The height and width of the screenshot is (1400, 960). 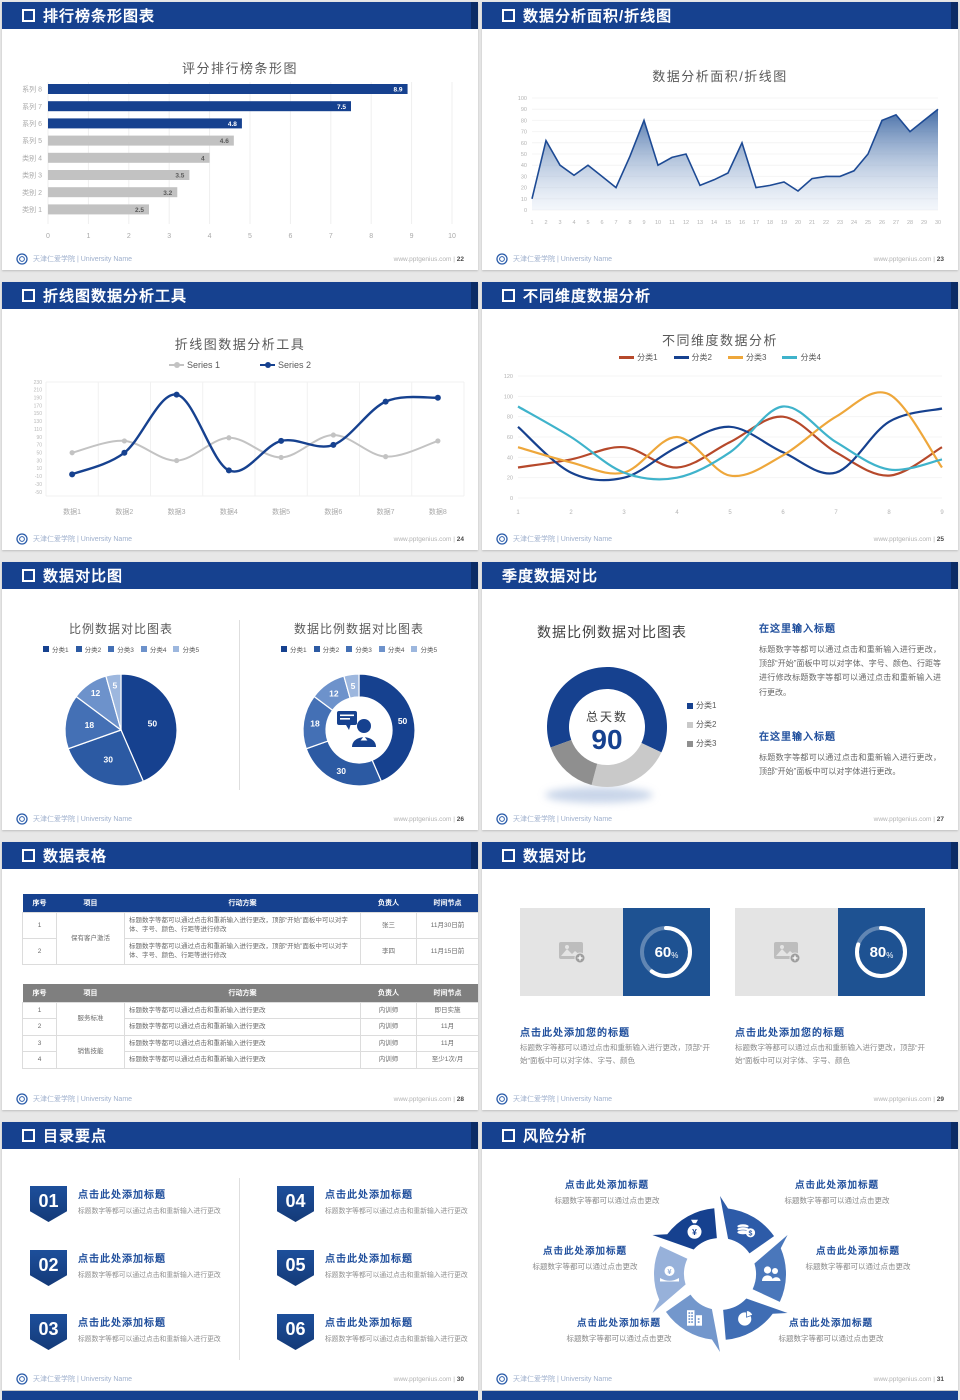 What do you see at coordinates (191, 650) in the screenshot?
I see `legend-label: 分类5` at bounding box center [191, 650].